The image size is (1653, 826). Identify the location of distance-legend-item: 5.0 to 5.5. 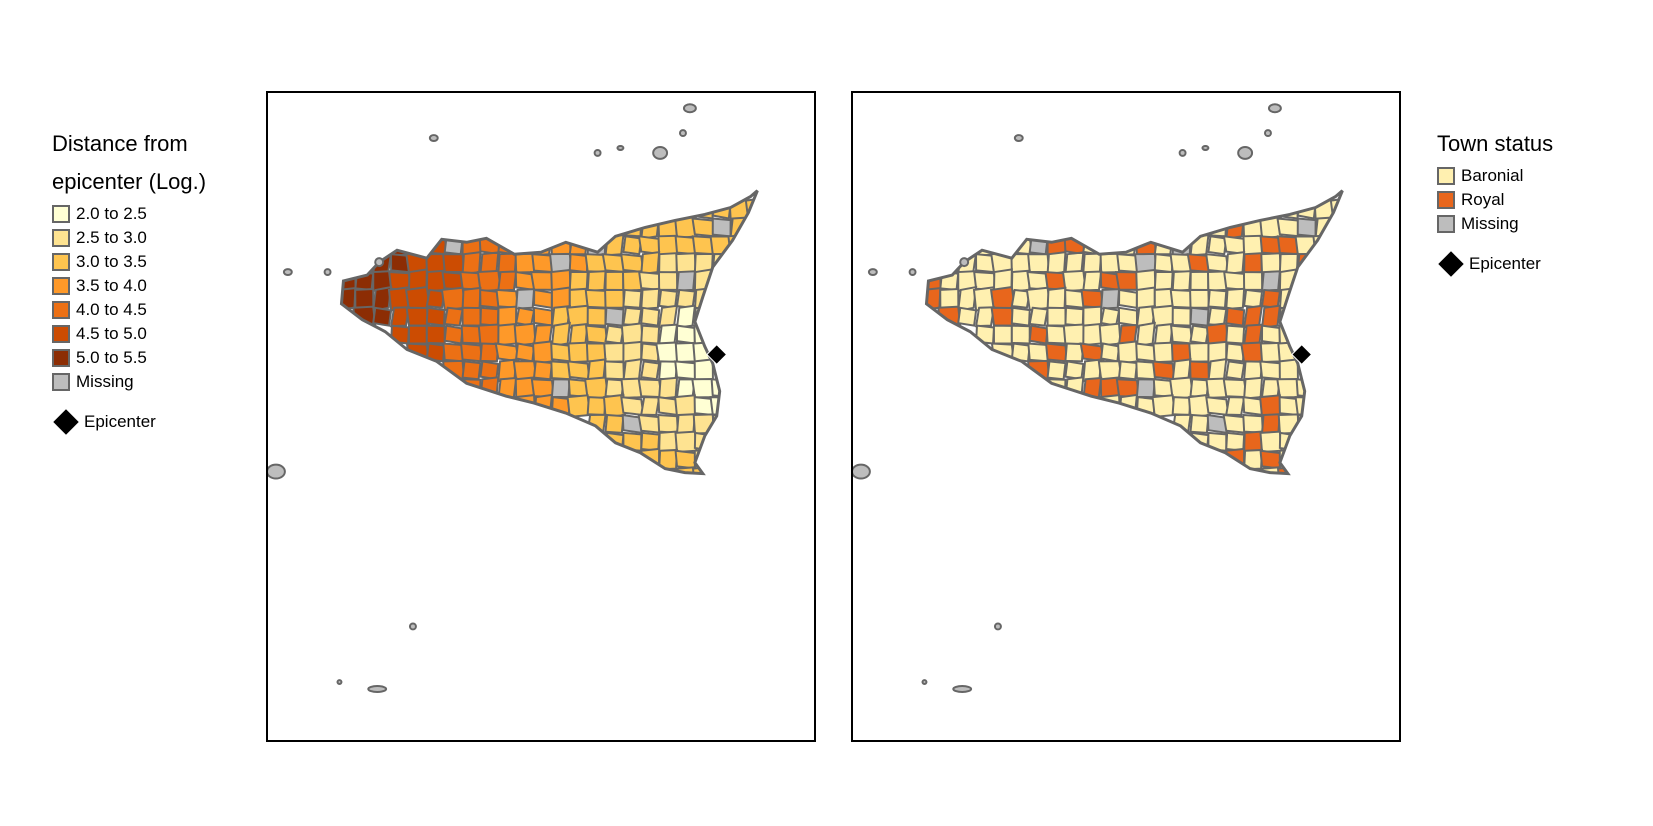
(129, 358).